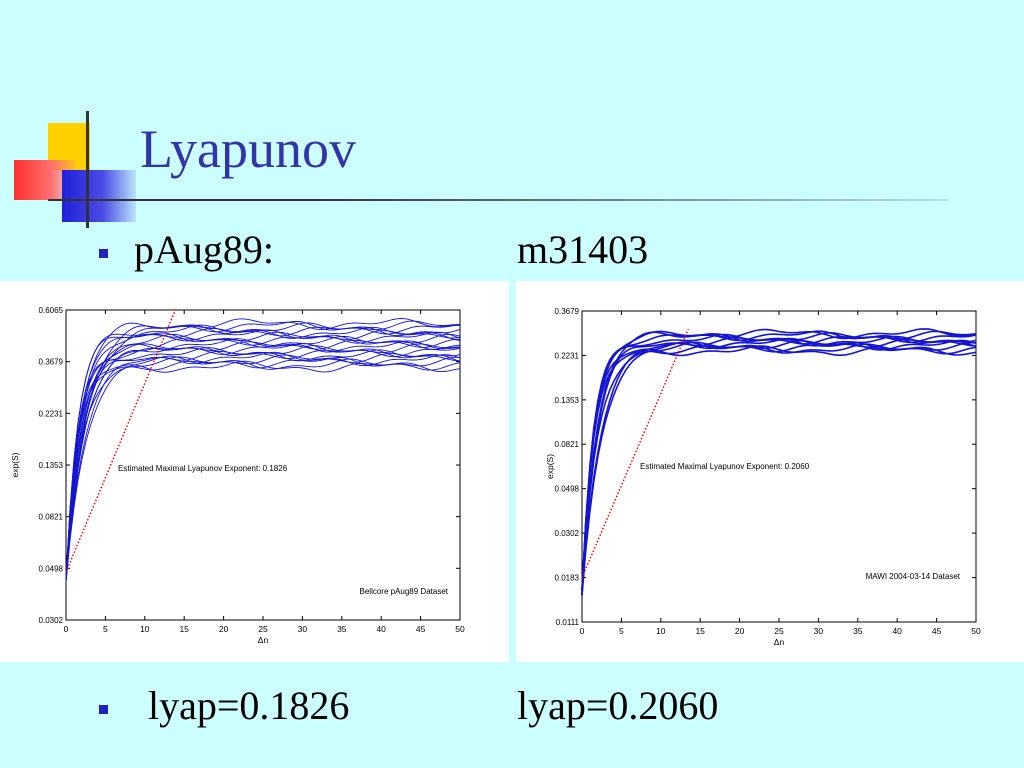  I want to click on dataset-label: Bellcore pAug89 Dataset, so click(404, 591).